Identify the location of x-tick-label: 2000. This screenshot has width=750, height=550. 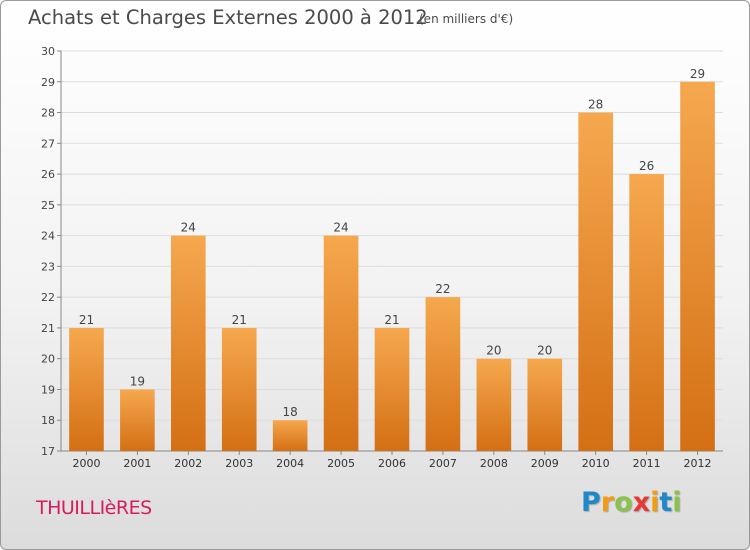
(86, 463).